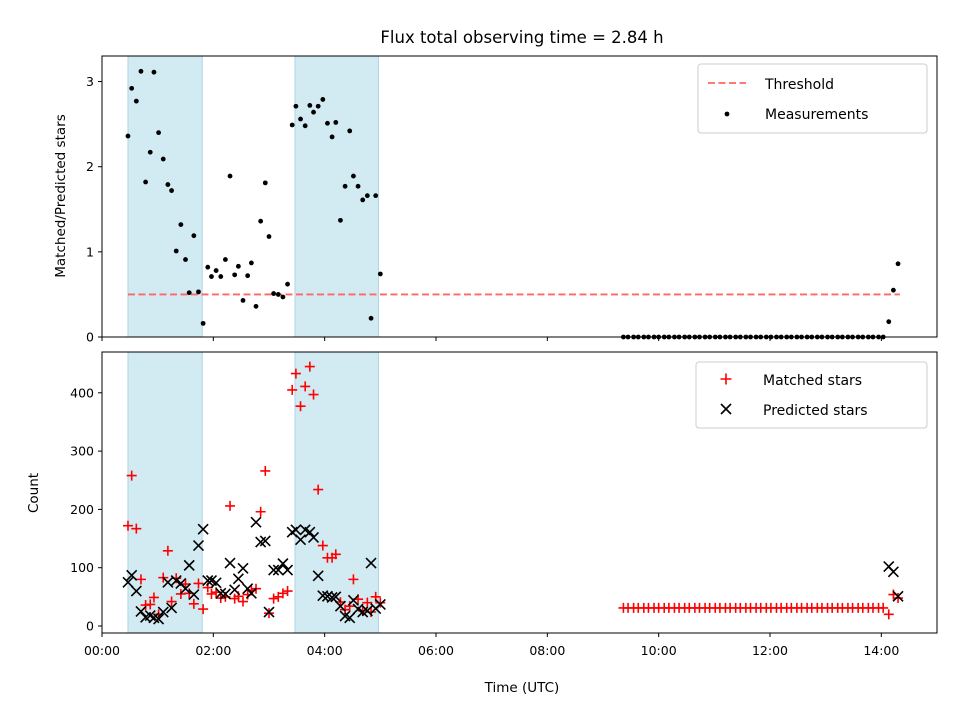 Image resolution: width=960 pixels, height=724 pixels. What do you see at coordinates (336, 492) in the screenshot?
I see `bottom-shaded-interval` at bounding box center [336, 492].